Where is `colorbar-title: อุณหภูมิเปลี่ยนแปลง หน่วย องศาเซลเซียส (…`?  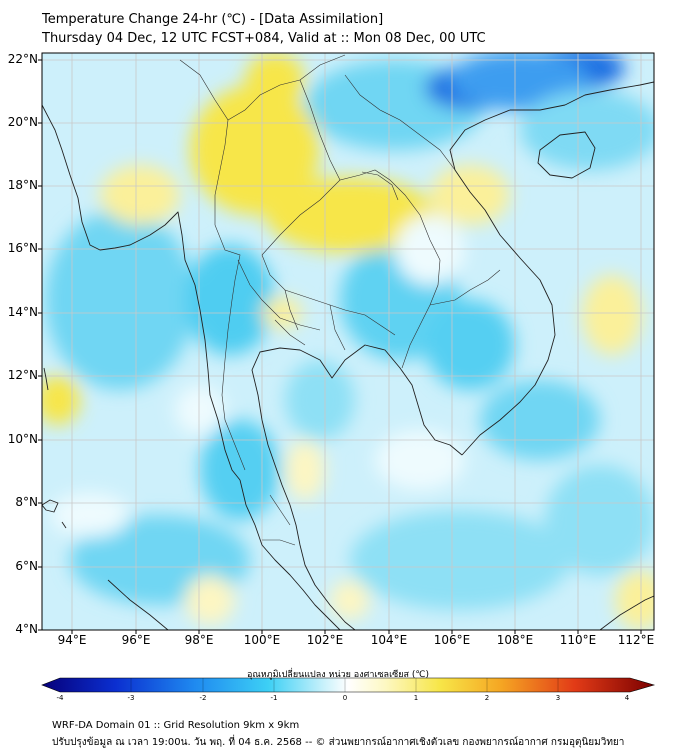
colorbar-title: อุณหภูมิเปลี่ยนแปลง หน่วย องศาเซลเซียส (… is located at coordinates (338, 675).